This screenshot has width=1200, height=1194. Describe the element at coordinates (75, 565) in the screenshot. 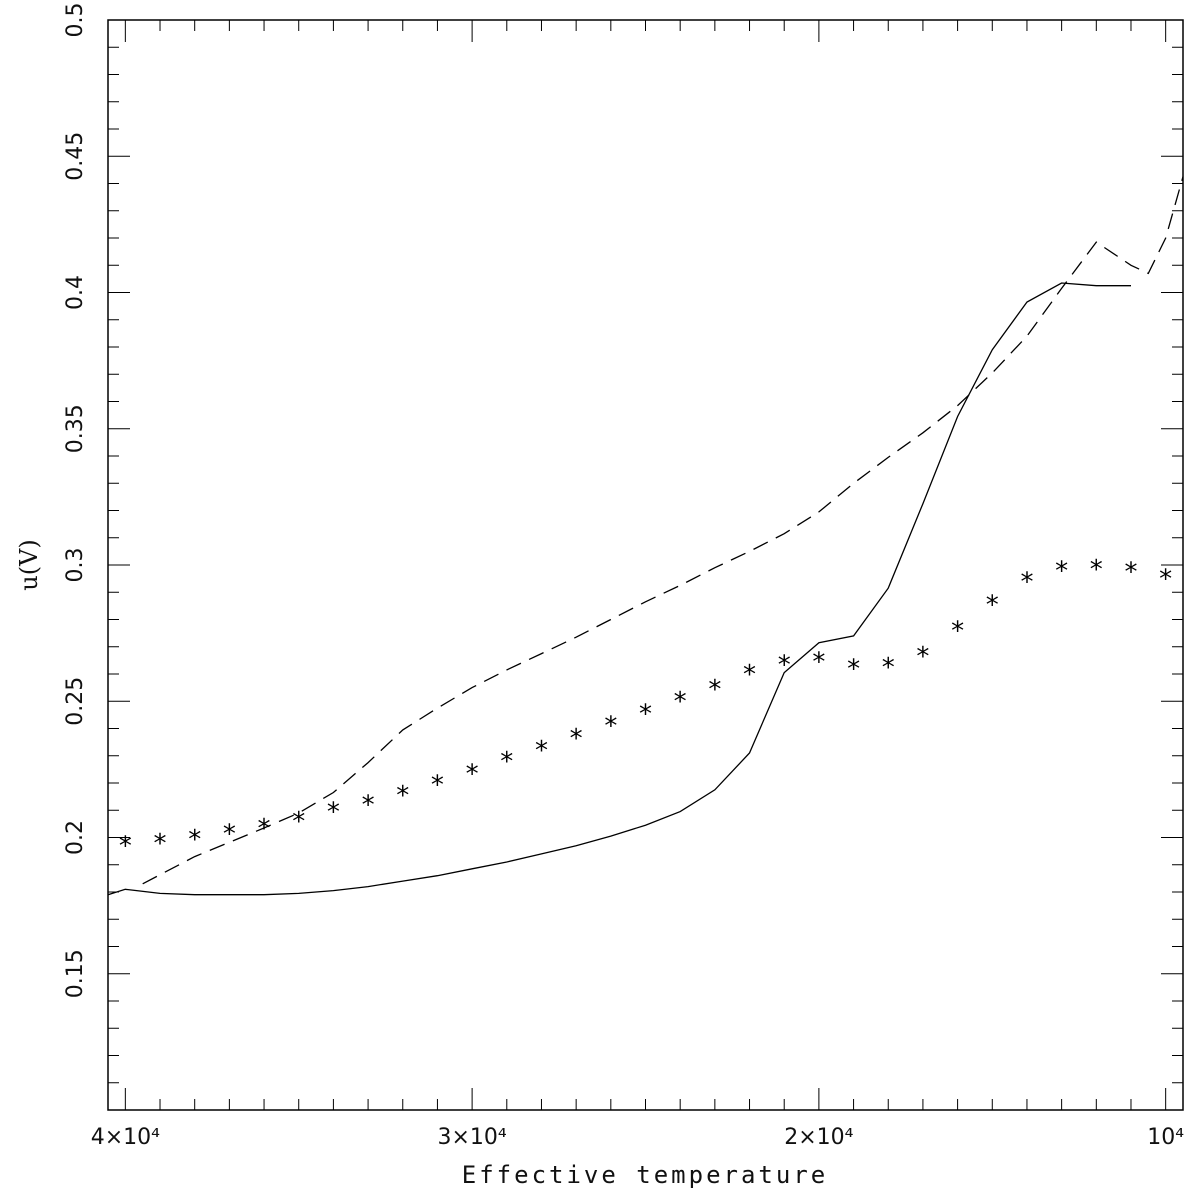

I see `y-tick-label: 0.3` at that location.